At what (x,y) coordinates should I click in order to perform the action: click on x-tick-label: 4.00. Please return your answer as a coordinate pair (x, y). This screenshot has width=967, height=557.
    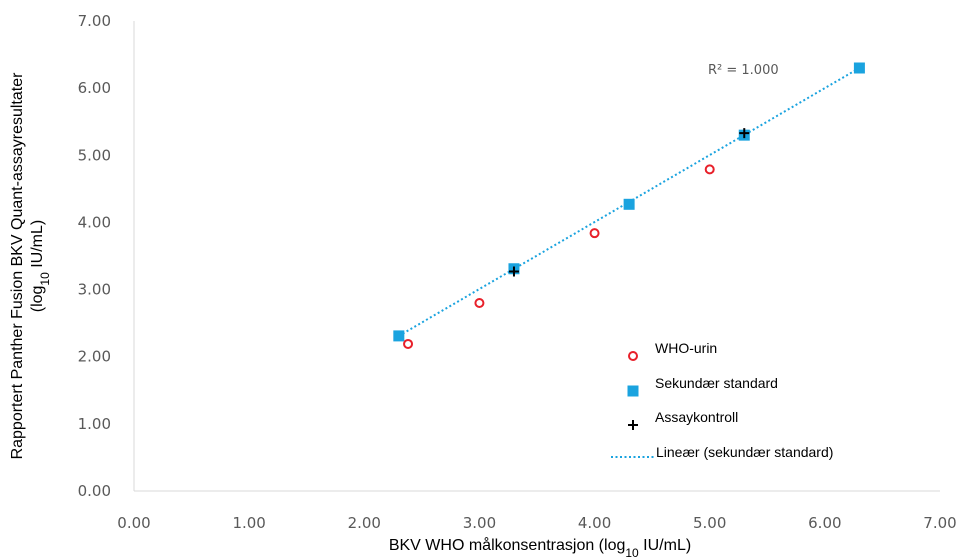
    Looking at the image, I should click on (594, 523).